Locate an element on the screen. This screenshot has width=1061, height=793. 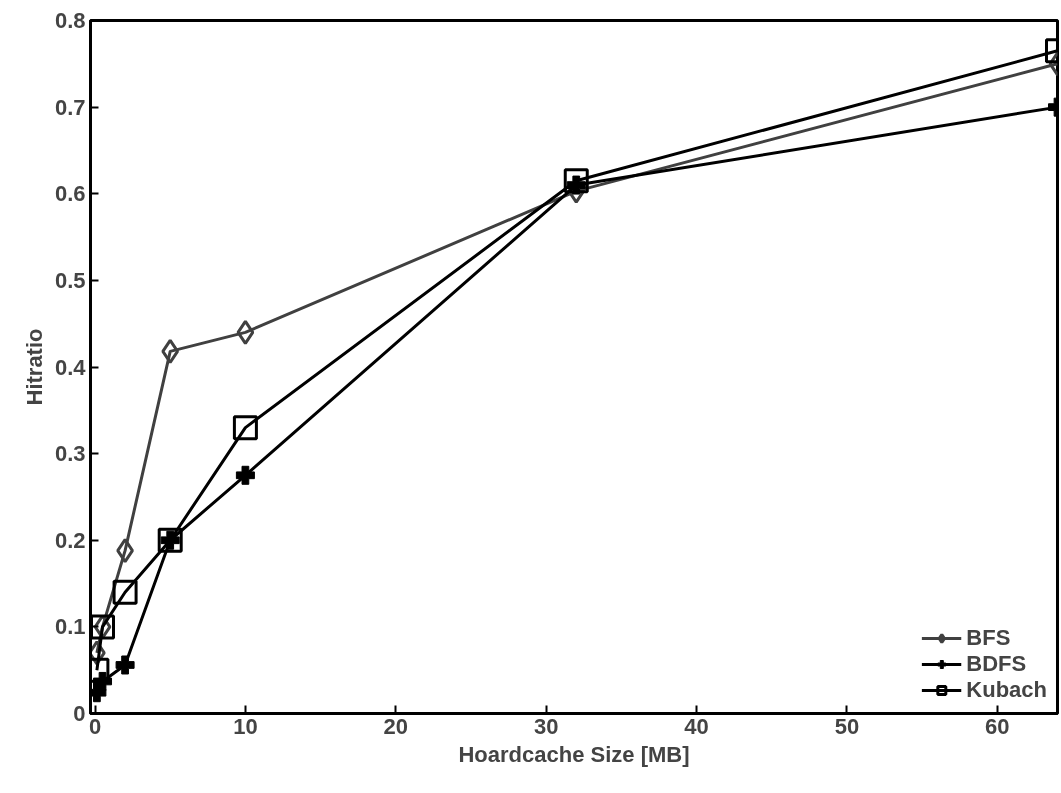
x-axis-title: Hoardcache Size [MB] is located at coordinates (574, 754).